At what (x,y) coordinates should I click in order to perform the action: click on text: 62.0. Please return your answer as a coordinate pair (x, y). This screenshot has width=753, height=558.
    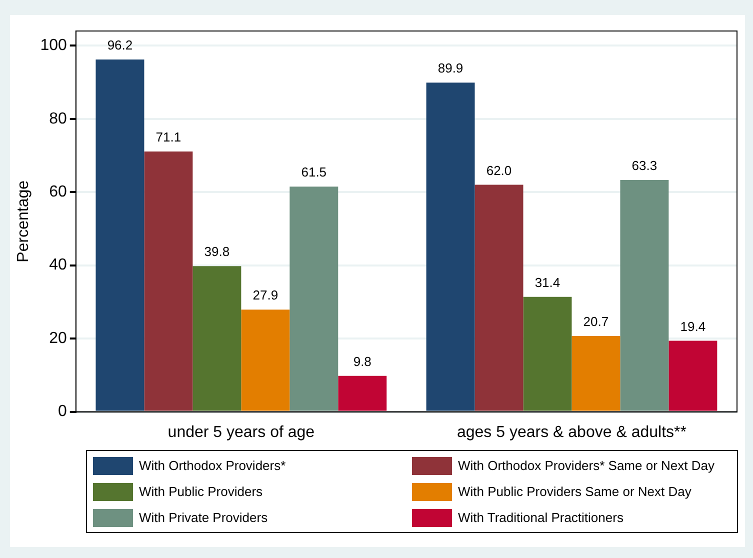
    Looking at the image, I should click on (499, 170).